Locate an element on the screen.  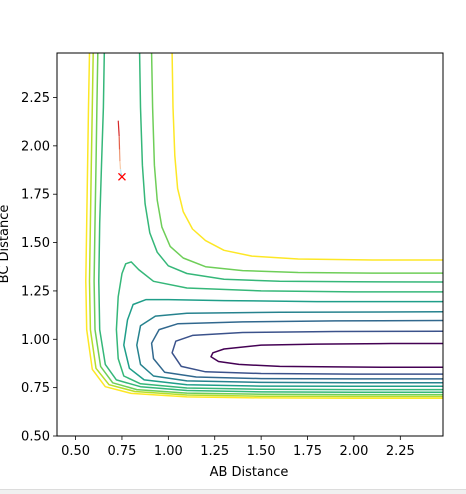
y-tick-label: 1.00 is located at coordinates (35, 340).